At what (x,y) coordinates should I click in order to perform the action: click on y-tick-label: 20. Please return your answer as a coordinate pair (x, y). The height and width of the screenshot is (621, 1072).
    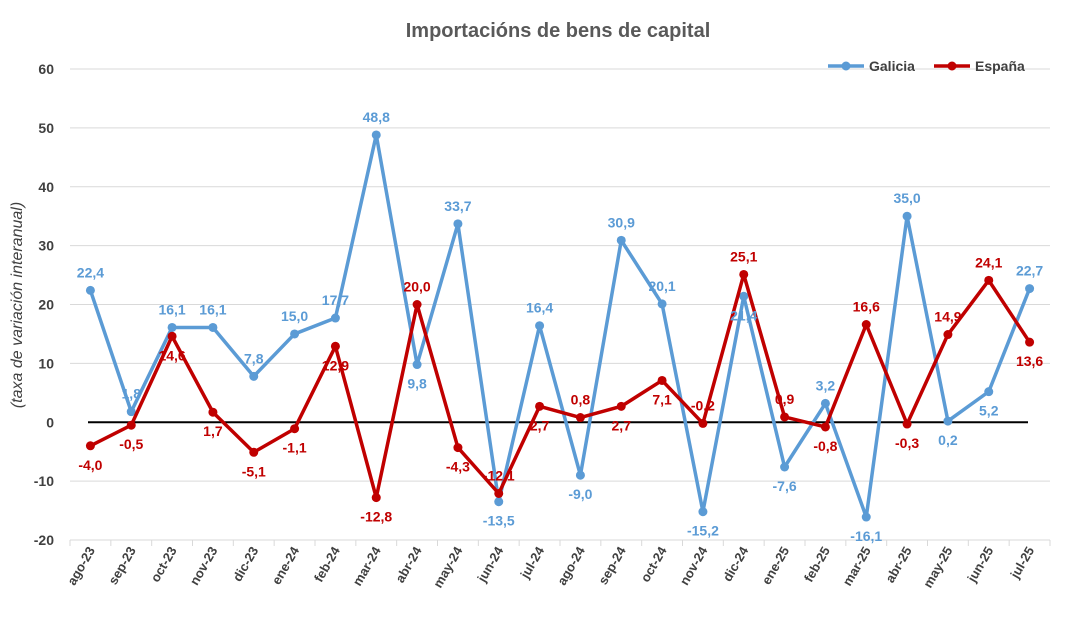
    Looking at the image, I should click on (46, 305).